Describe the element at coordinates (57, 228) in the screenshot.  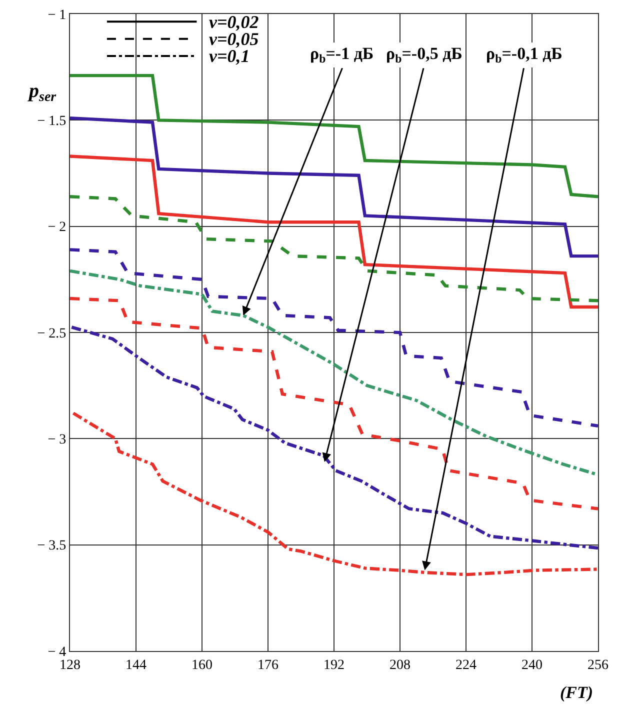
I see `y-tick-label: − 2` at that location.